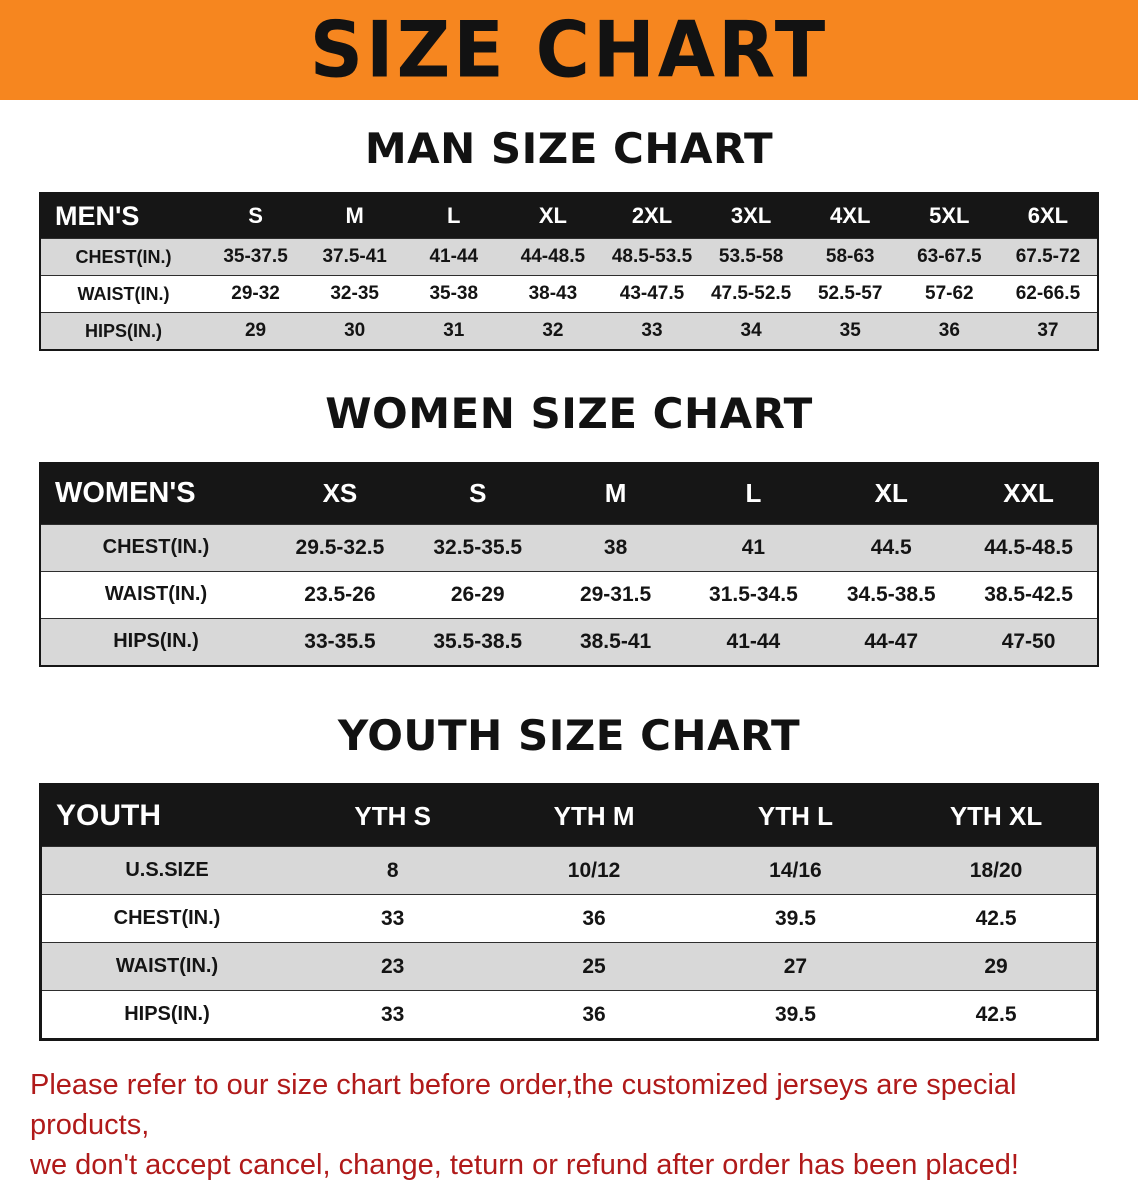  I want to click on value-cell: 57-62, so click(949, 294).